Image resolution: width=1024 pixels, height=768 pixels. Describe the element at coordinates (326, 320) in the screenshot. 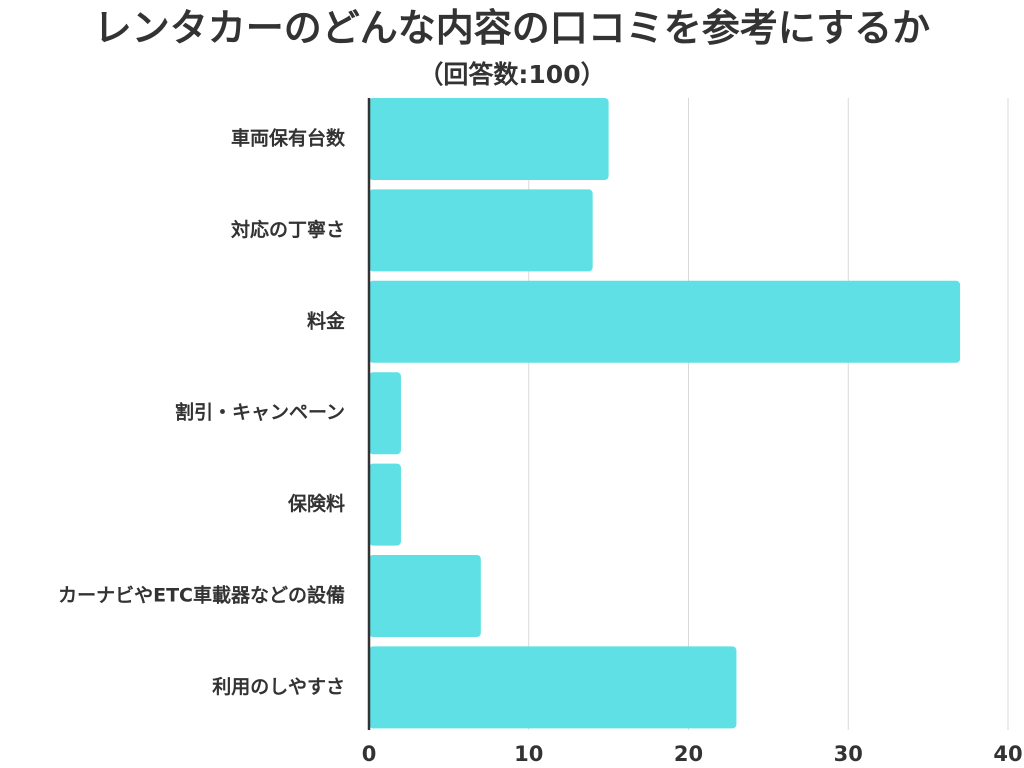

I see `category-label-2: 料金` at that location.